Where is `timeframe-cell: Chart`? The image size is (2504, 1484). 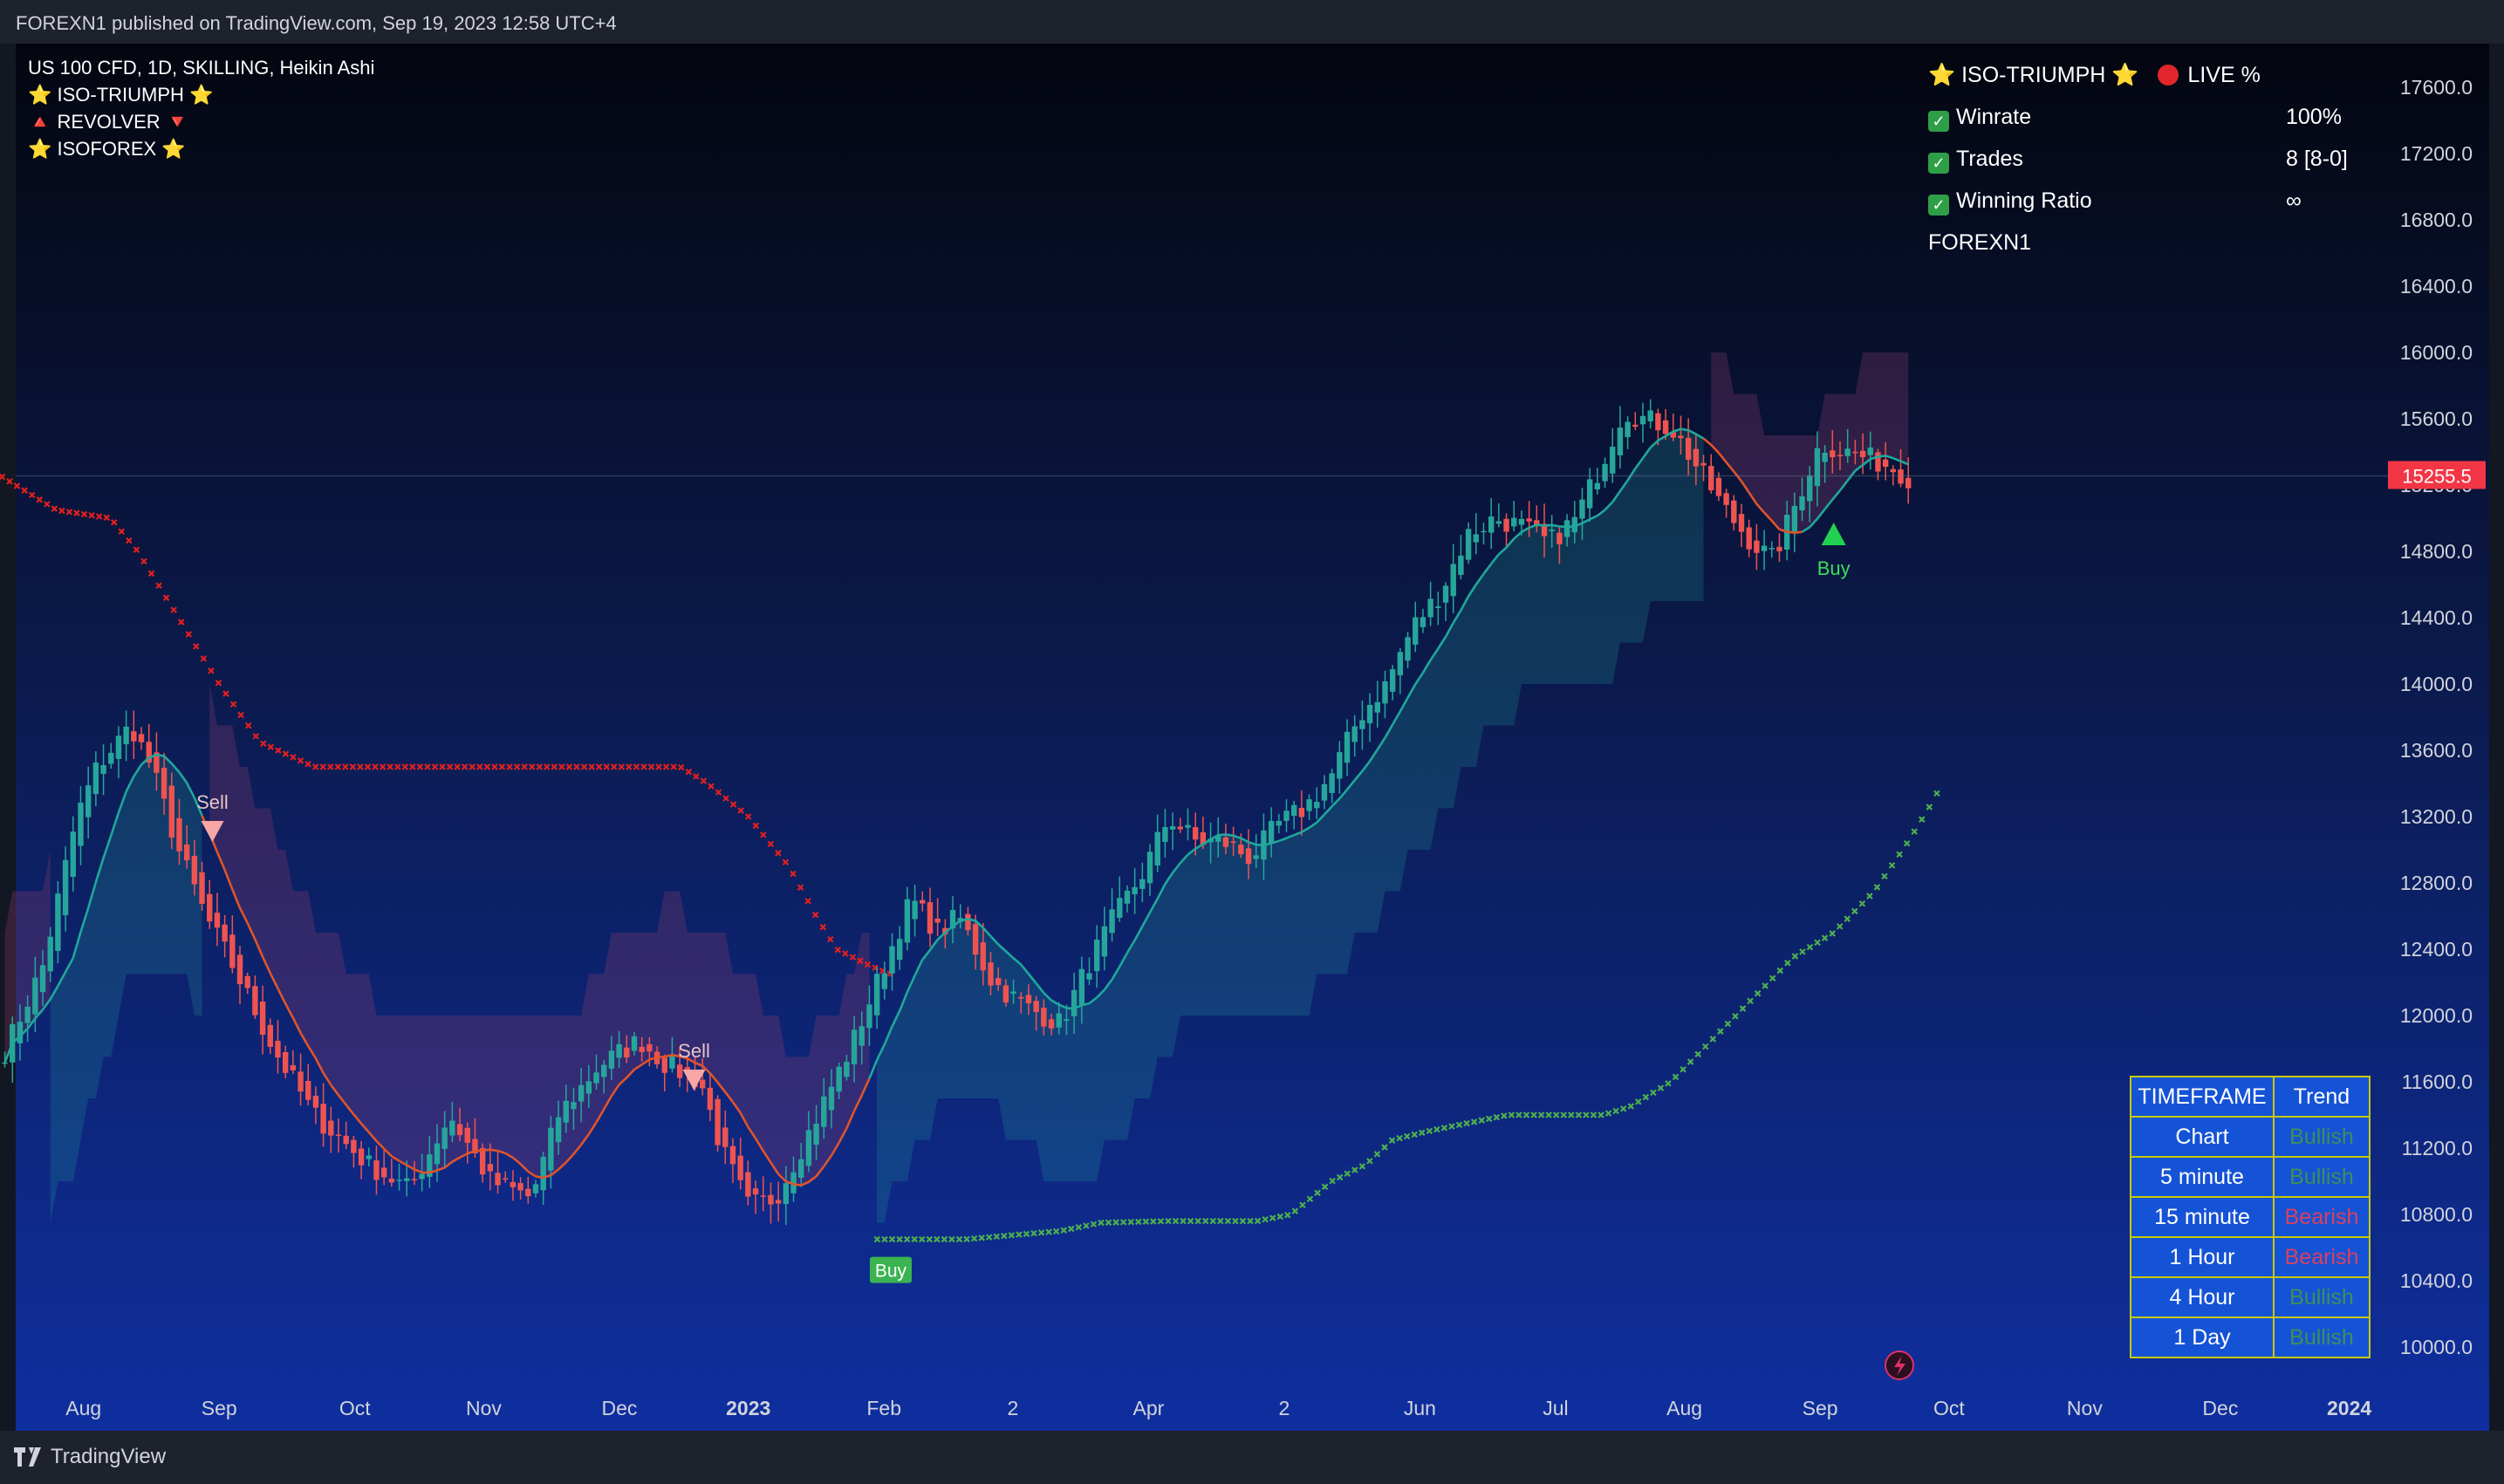
timeframe-cell: Chart is located at coordinates (2202, 1137).